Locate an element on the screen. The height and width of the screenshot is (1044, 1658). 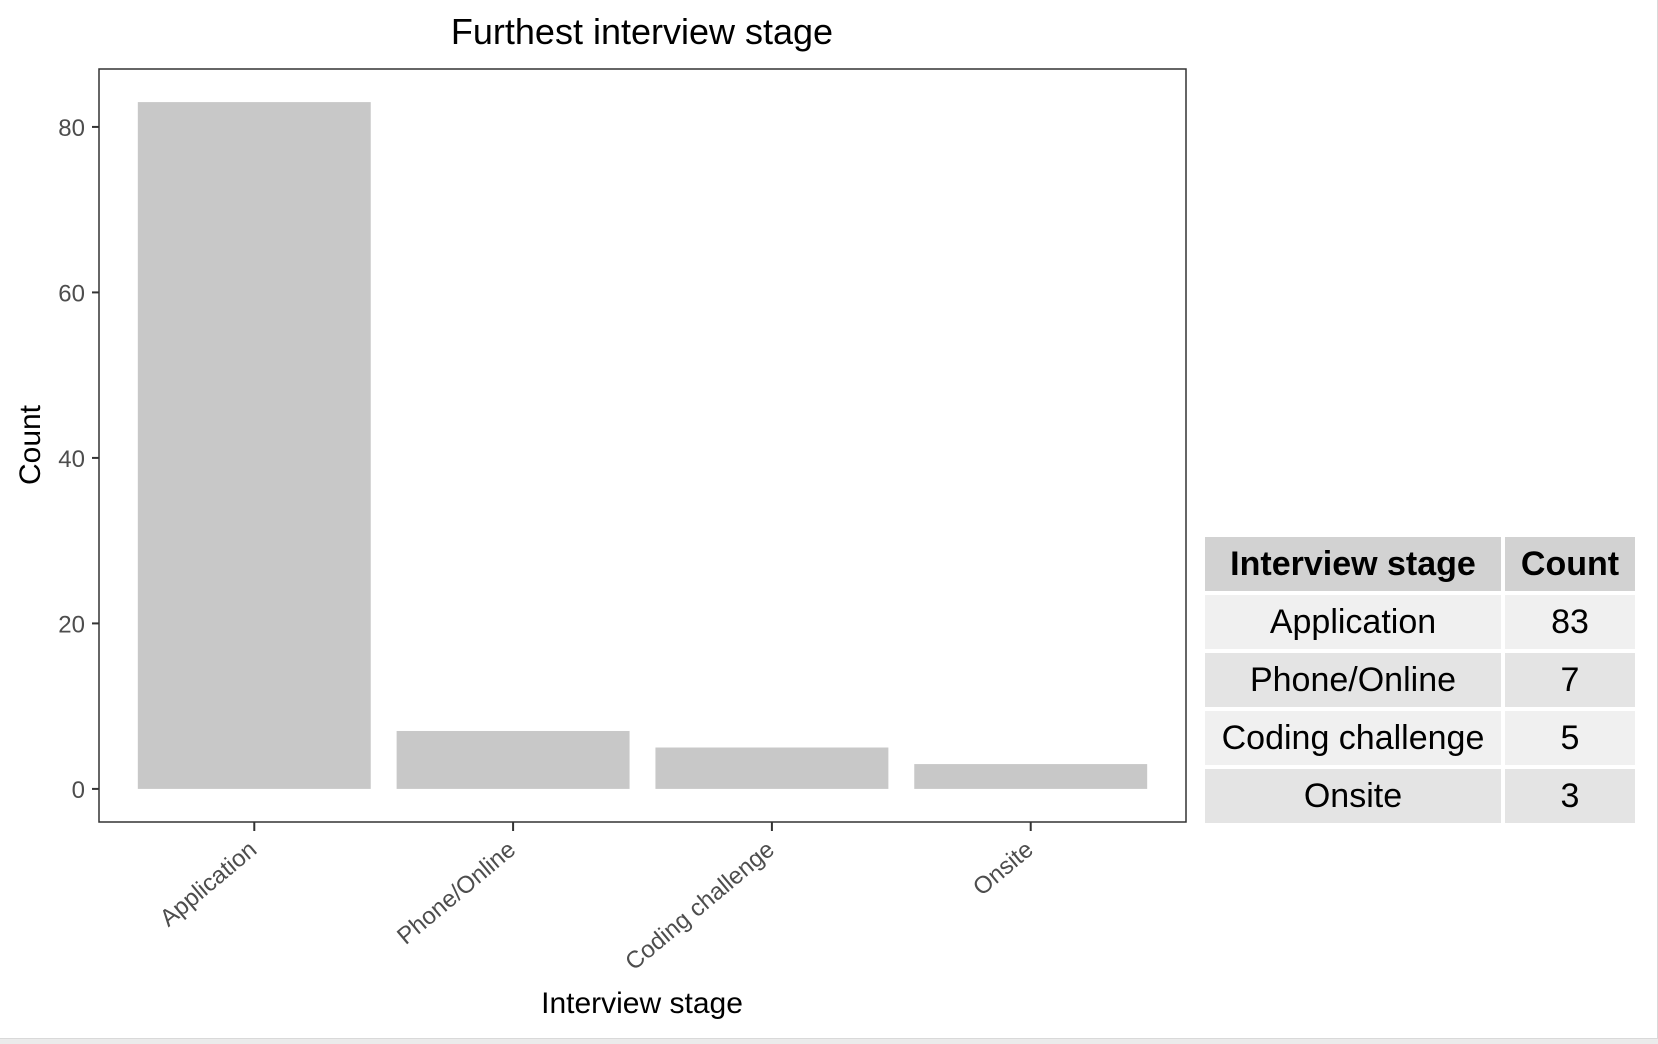
table-cell-count: 83 is located at coordinates (1570, 622).